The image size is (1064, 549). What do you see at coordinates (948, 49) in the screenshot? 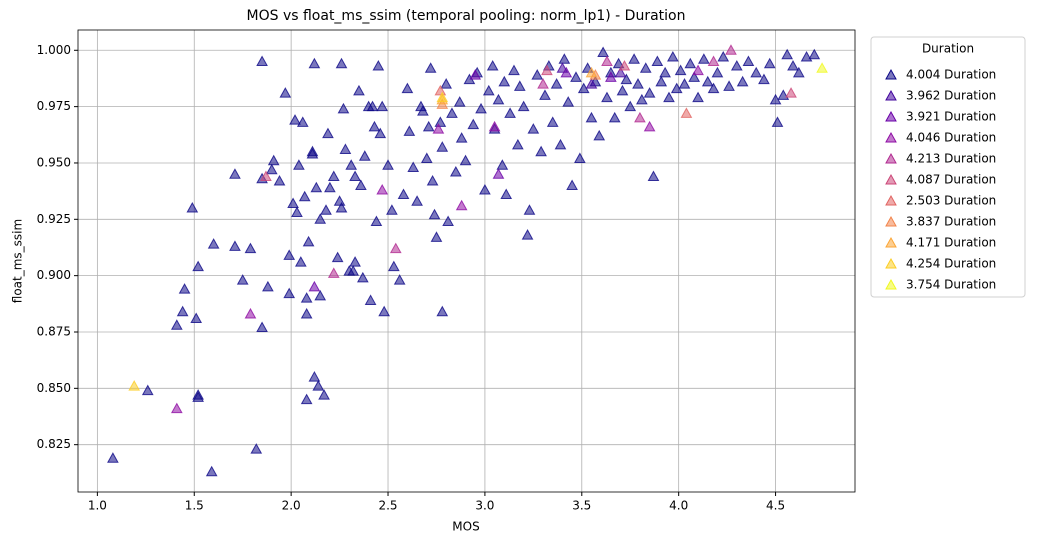
I see `legend-title: Duration` at bounding box center [948, 49].